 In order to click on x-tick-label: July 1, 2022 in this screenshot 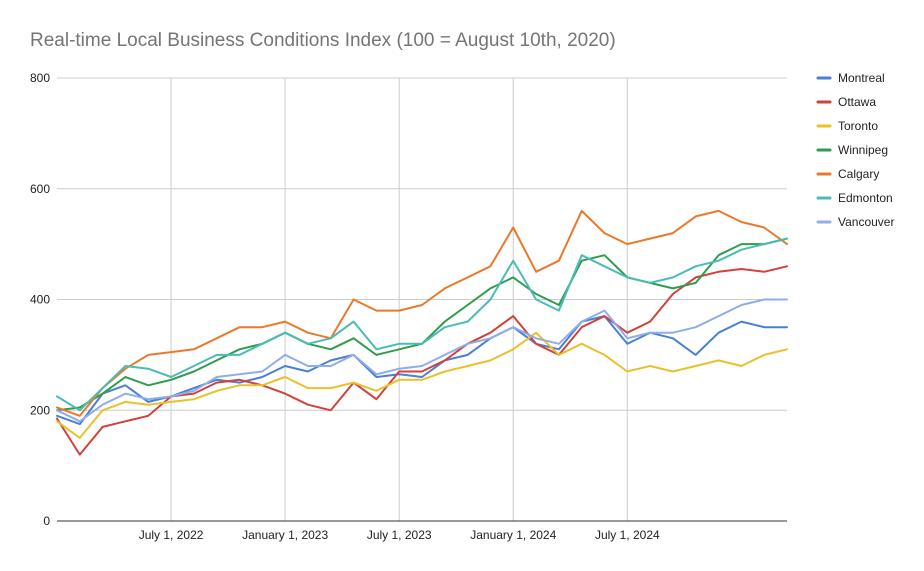, I will do `click(171, 535)`.